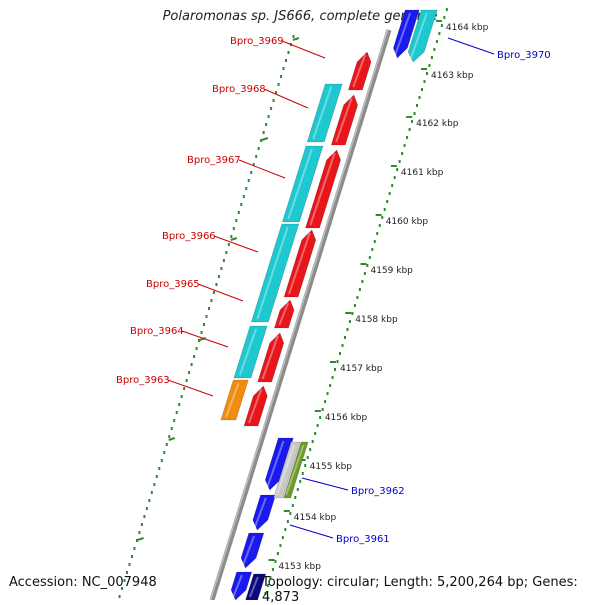  Describe the element at coordinates (256, 586) in the screenshot. I see `gene-navy` at that location.